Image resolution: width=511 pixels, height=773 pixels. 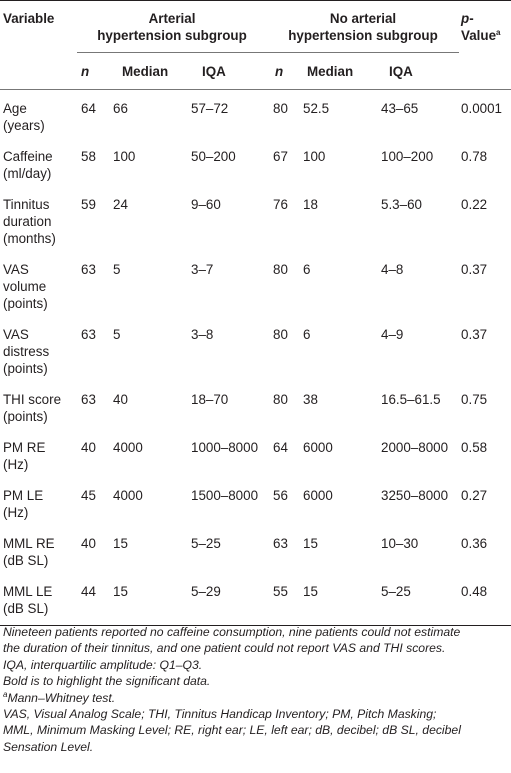 I want to click on cell-iqa-2: 2000–8000, so click(x=415, y=447).